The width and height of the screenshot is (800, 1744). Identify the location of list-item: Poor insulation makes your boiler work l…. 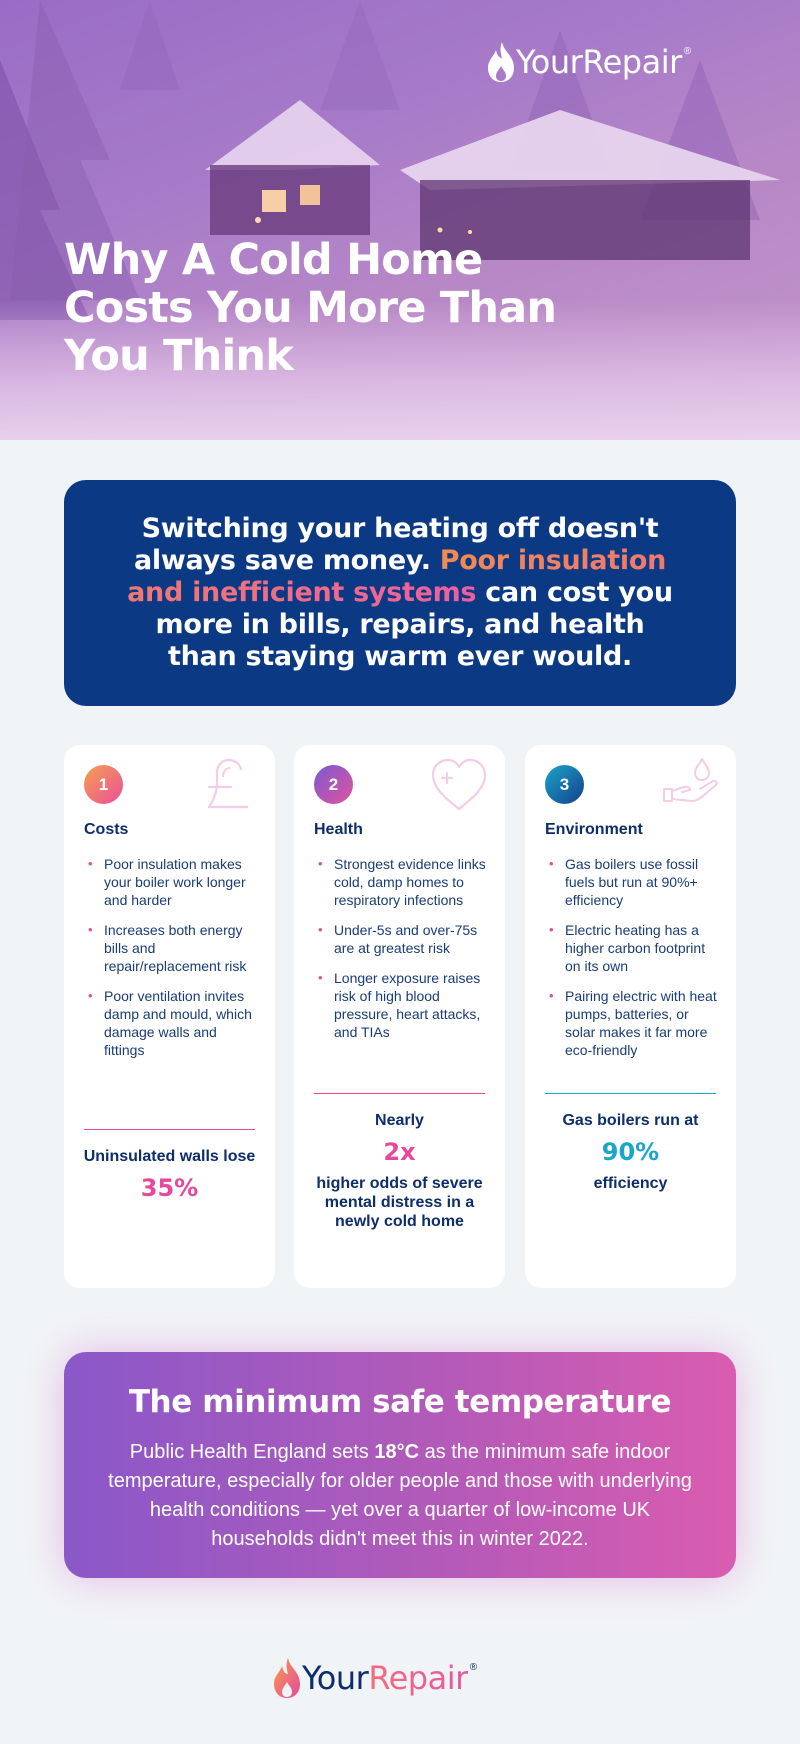
(171, 882).